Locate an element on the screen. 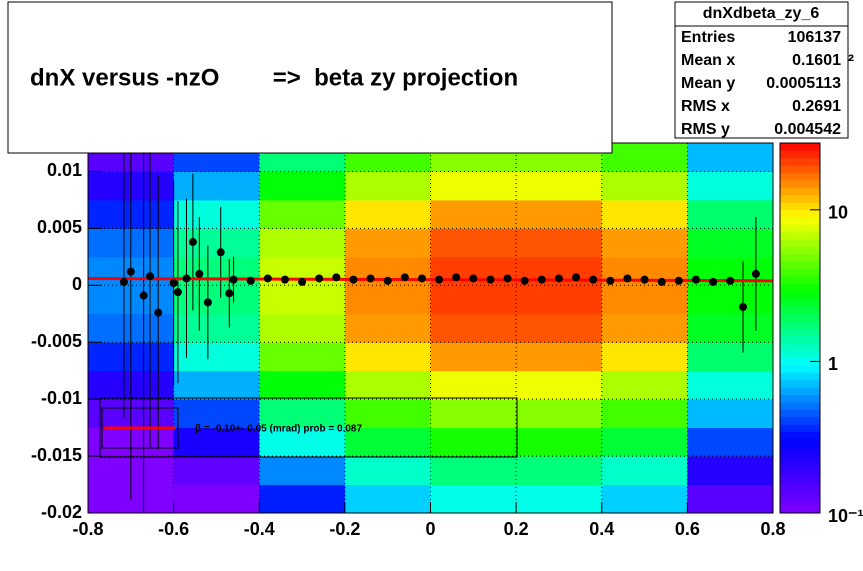  x-tick-label: 0.6 is located at coordinates (687, 529).